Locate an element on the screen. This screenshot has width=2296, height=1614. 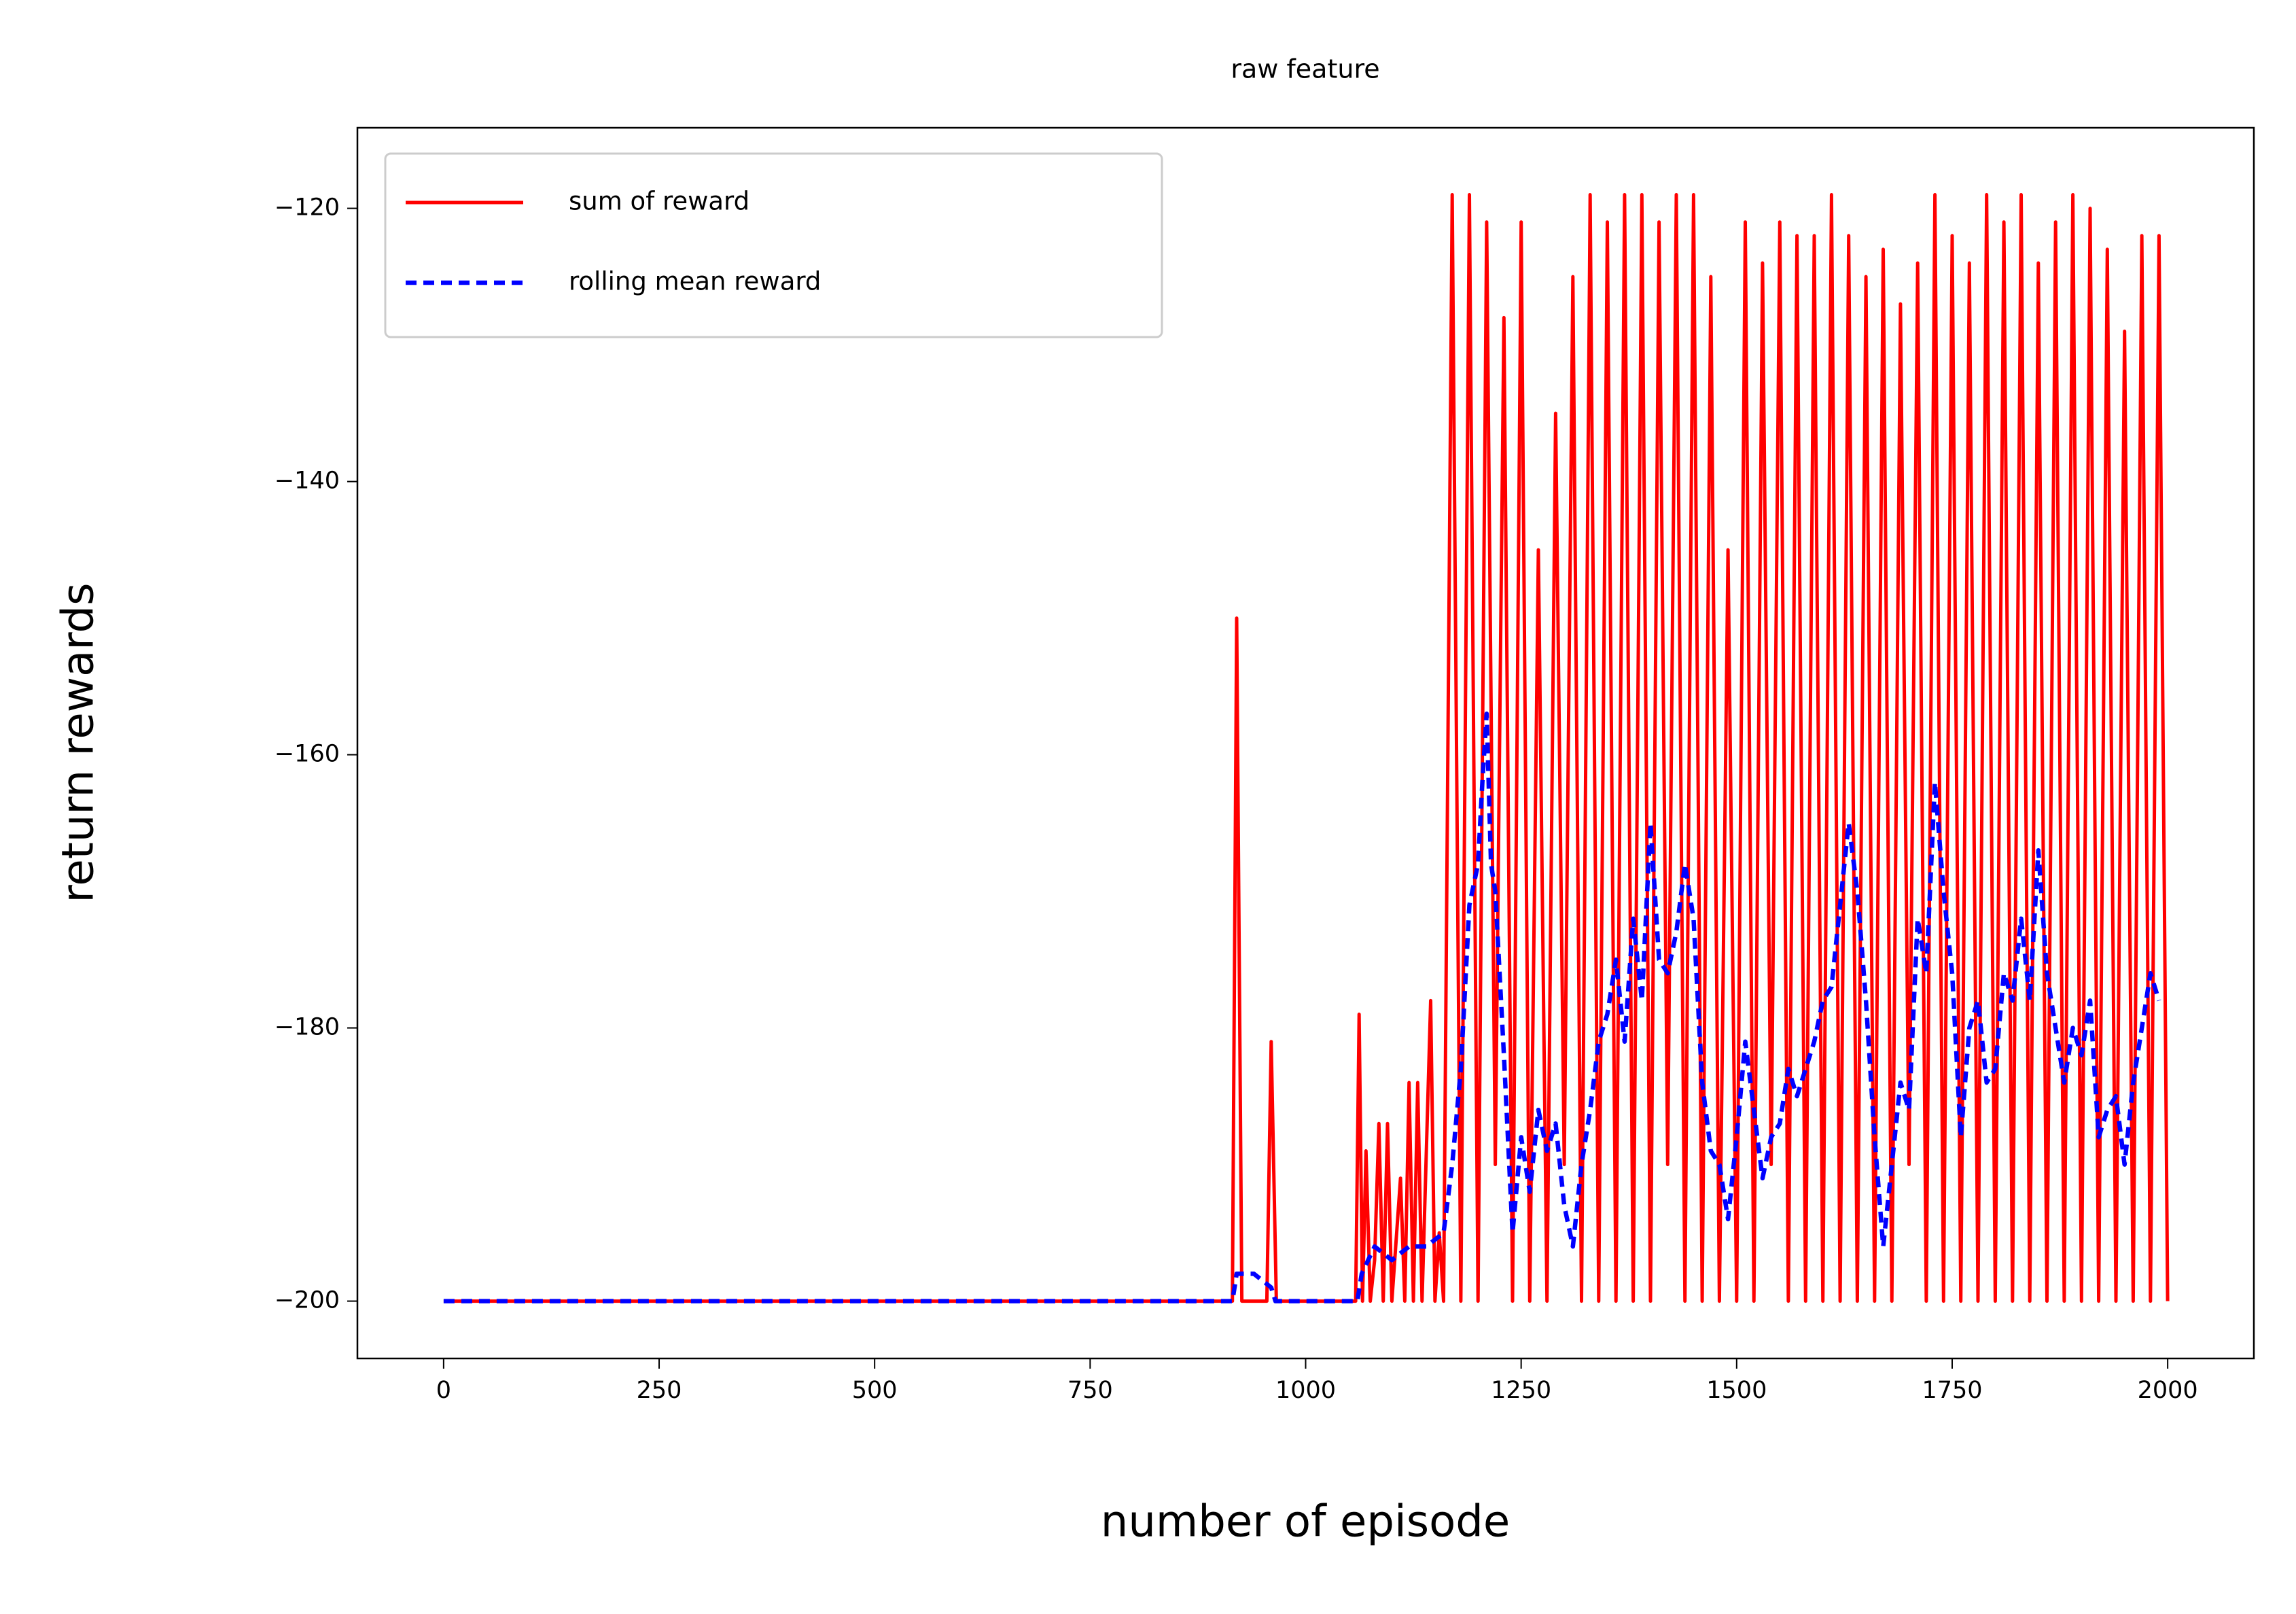
y-axis-label: return rewards is located at coordinates (79, 742).